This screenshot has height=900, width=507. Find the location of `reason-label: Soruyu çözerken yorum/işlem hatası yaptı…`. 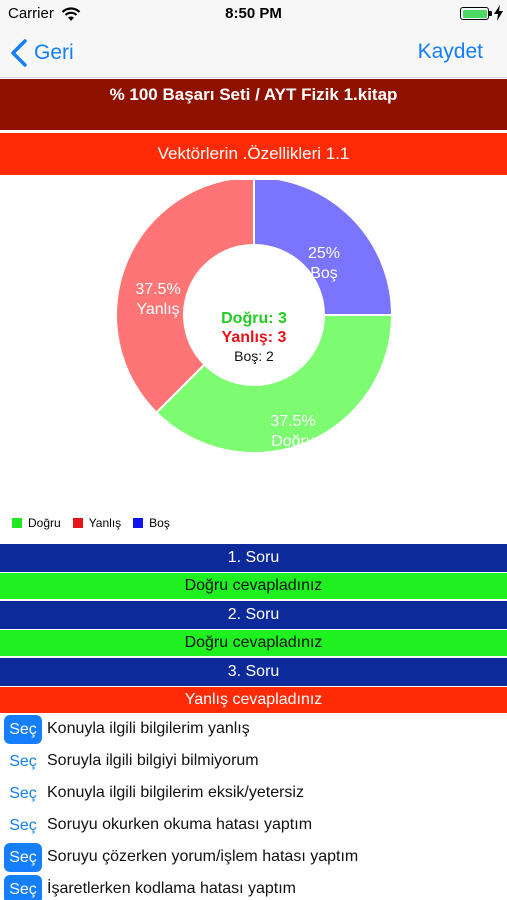

reason-label: Soruyu çözerken yorum/işlem hatası yaptı… is located at coordinates (203, 856).